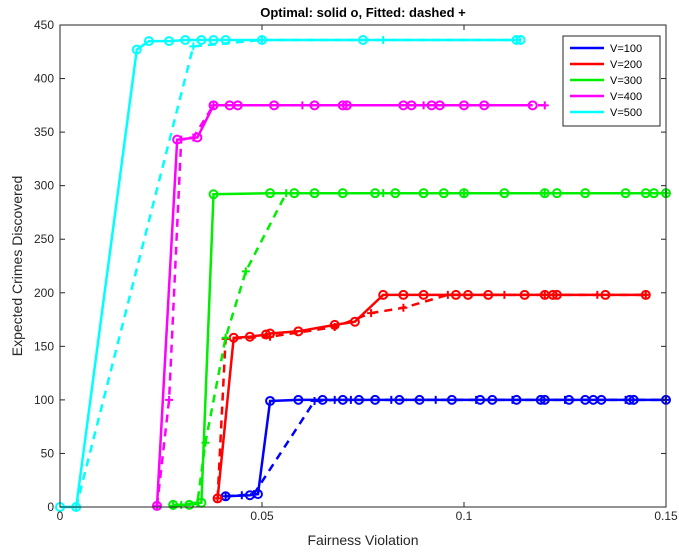 The width and height of the screenshot is (679, 555). I want to click on y-tick-label: 0, so click(50, 507).